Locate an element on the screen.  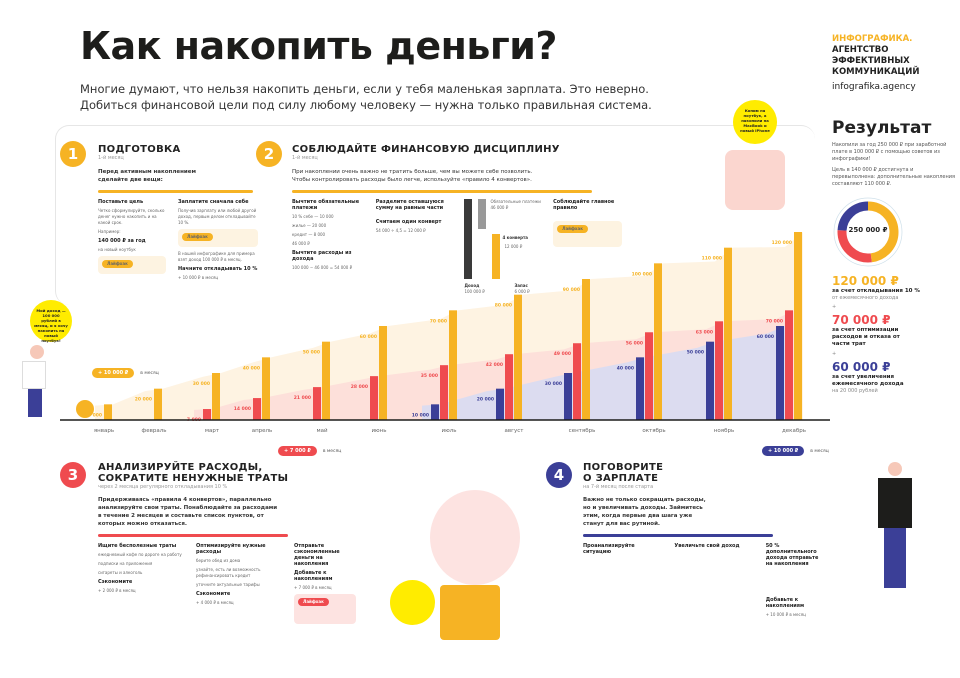
step-2-badge: 2 is located at coordinates (269, 154).